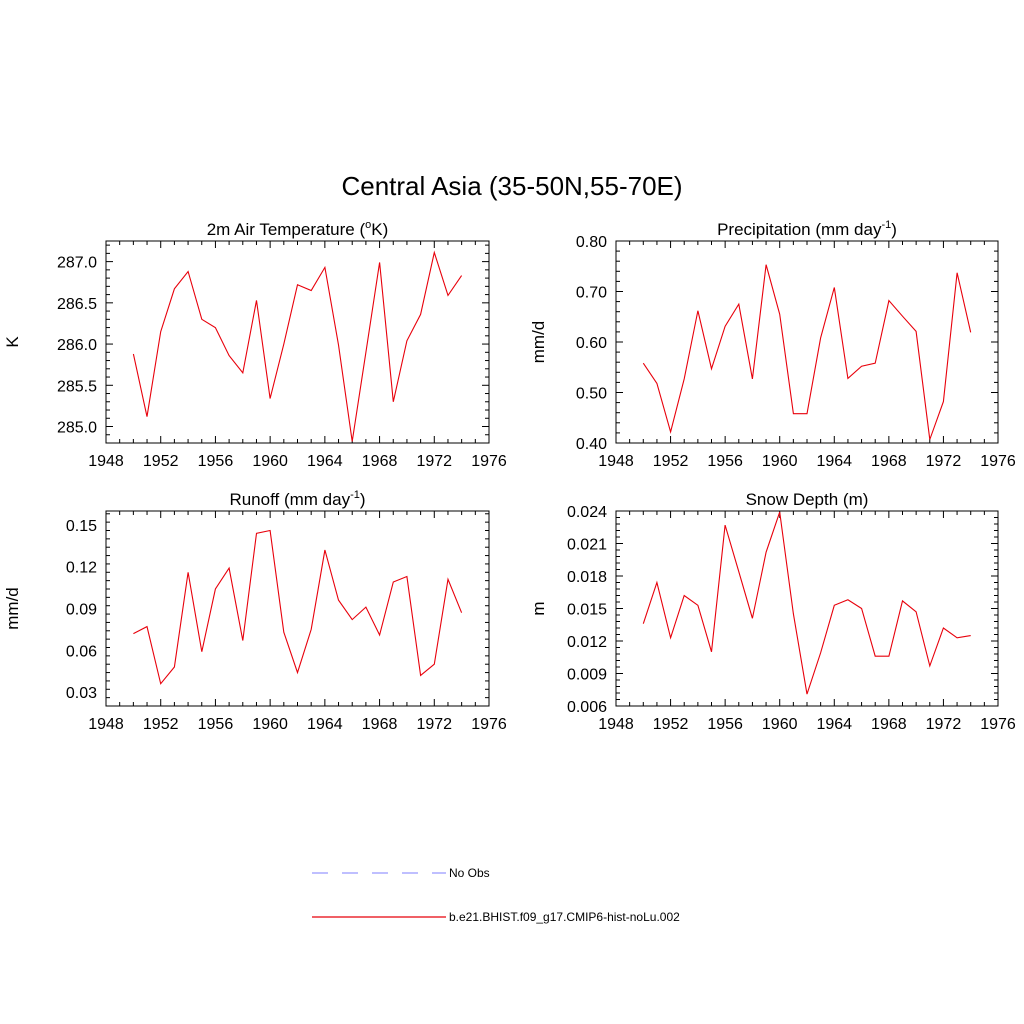  I want to click on y-tick-label: 0.024, so click(587, 512).